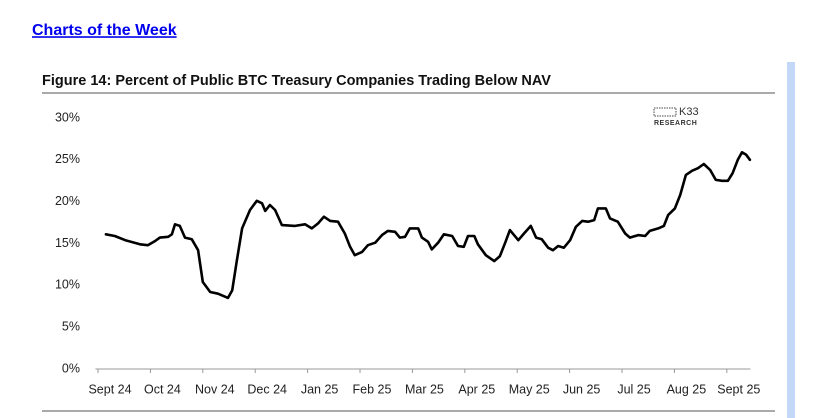 This screenshot has width=817, height=418. What do you see at coordinates (67, 243) in the screenshot?
I see `y-tick-label: 15%` at bounding box center [67, 243].